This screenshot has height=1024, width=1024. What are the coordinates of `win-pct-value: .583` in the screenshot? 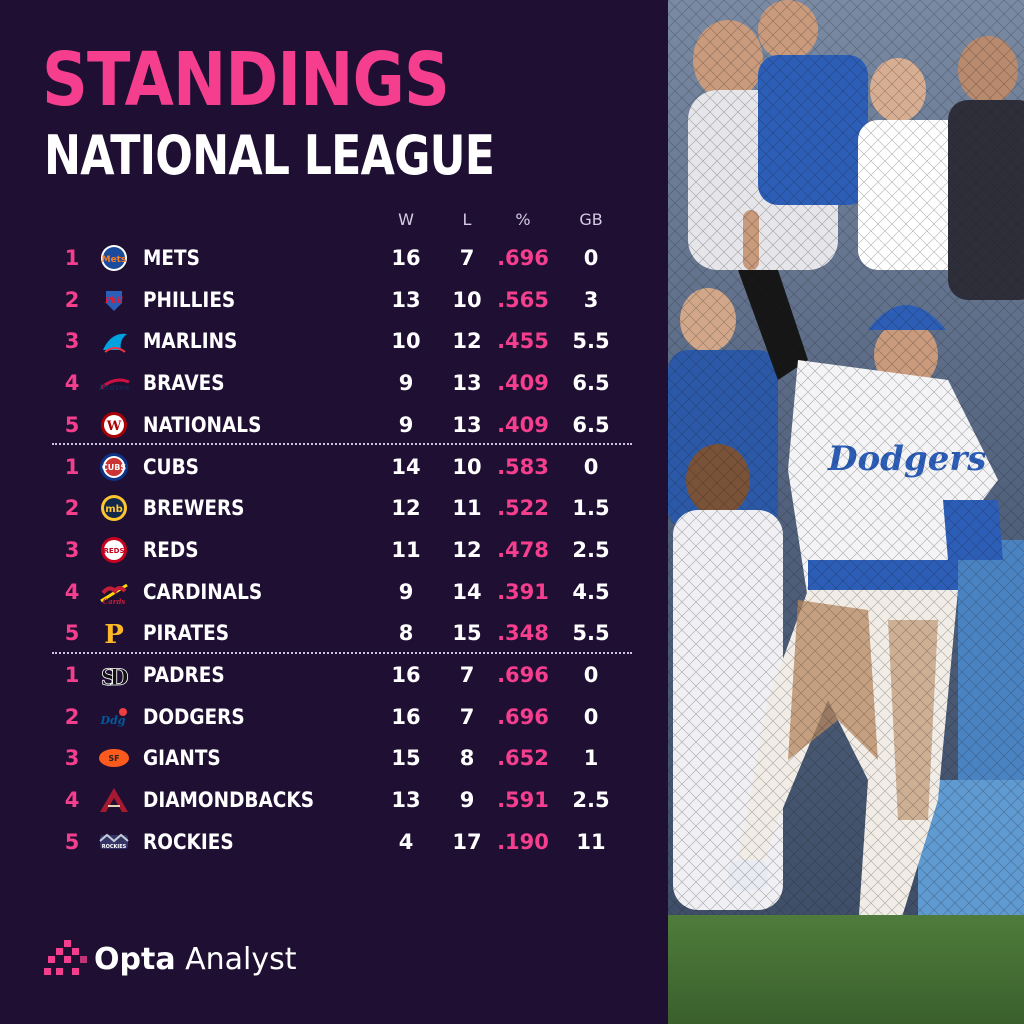 It's located at (523, 467).